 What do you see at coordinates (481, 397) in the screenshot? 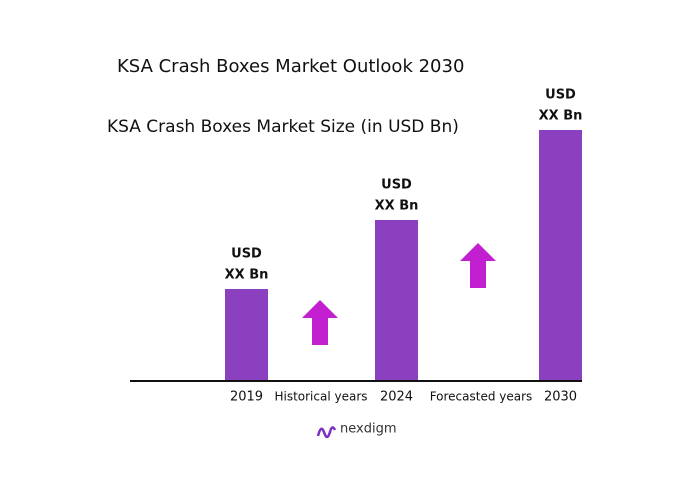
I see `period-label: Forecasted years` at bounding box center [481, 397].